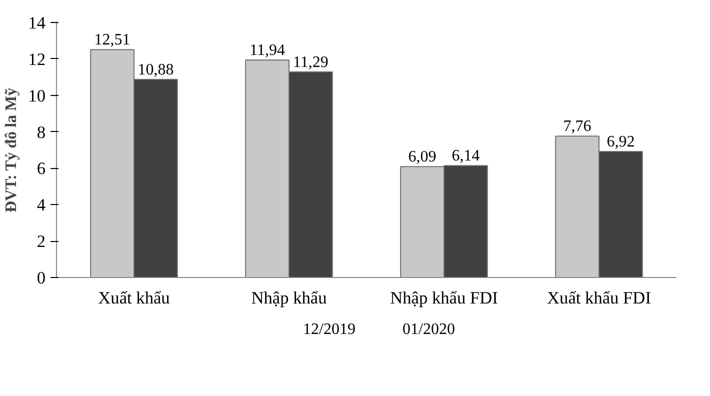  Describe the element at coordinates (329, 330) in the screenshot. I see `text: 12/2019` at that location.